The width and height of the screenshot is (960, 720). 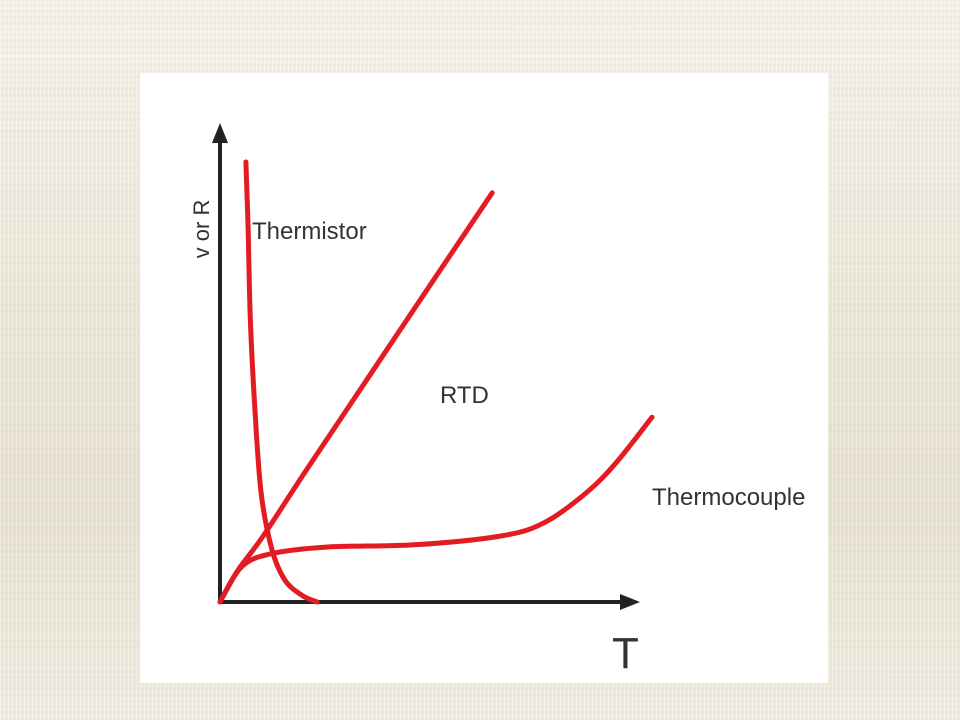 What do you see at coordinates (281, 382) in the screenshot?
I see `series-line-thermistor` at bounding box center [281, 382].